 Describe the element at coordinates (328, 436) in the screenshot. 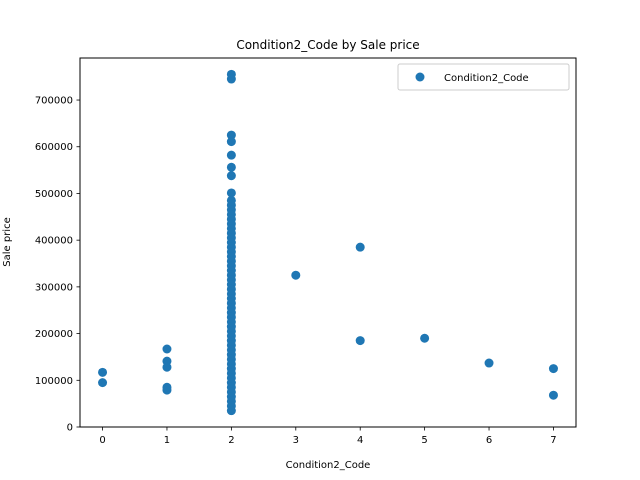

I see `x-axis-ticks: 0 1 2 3 4 5 6 7` at that location.